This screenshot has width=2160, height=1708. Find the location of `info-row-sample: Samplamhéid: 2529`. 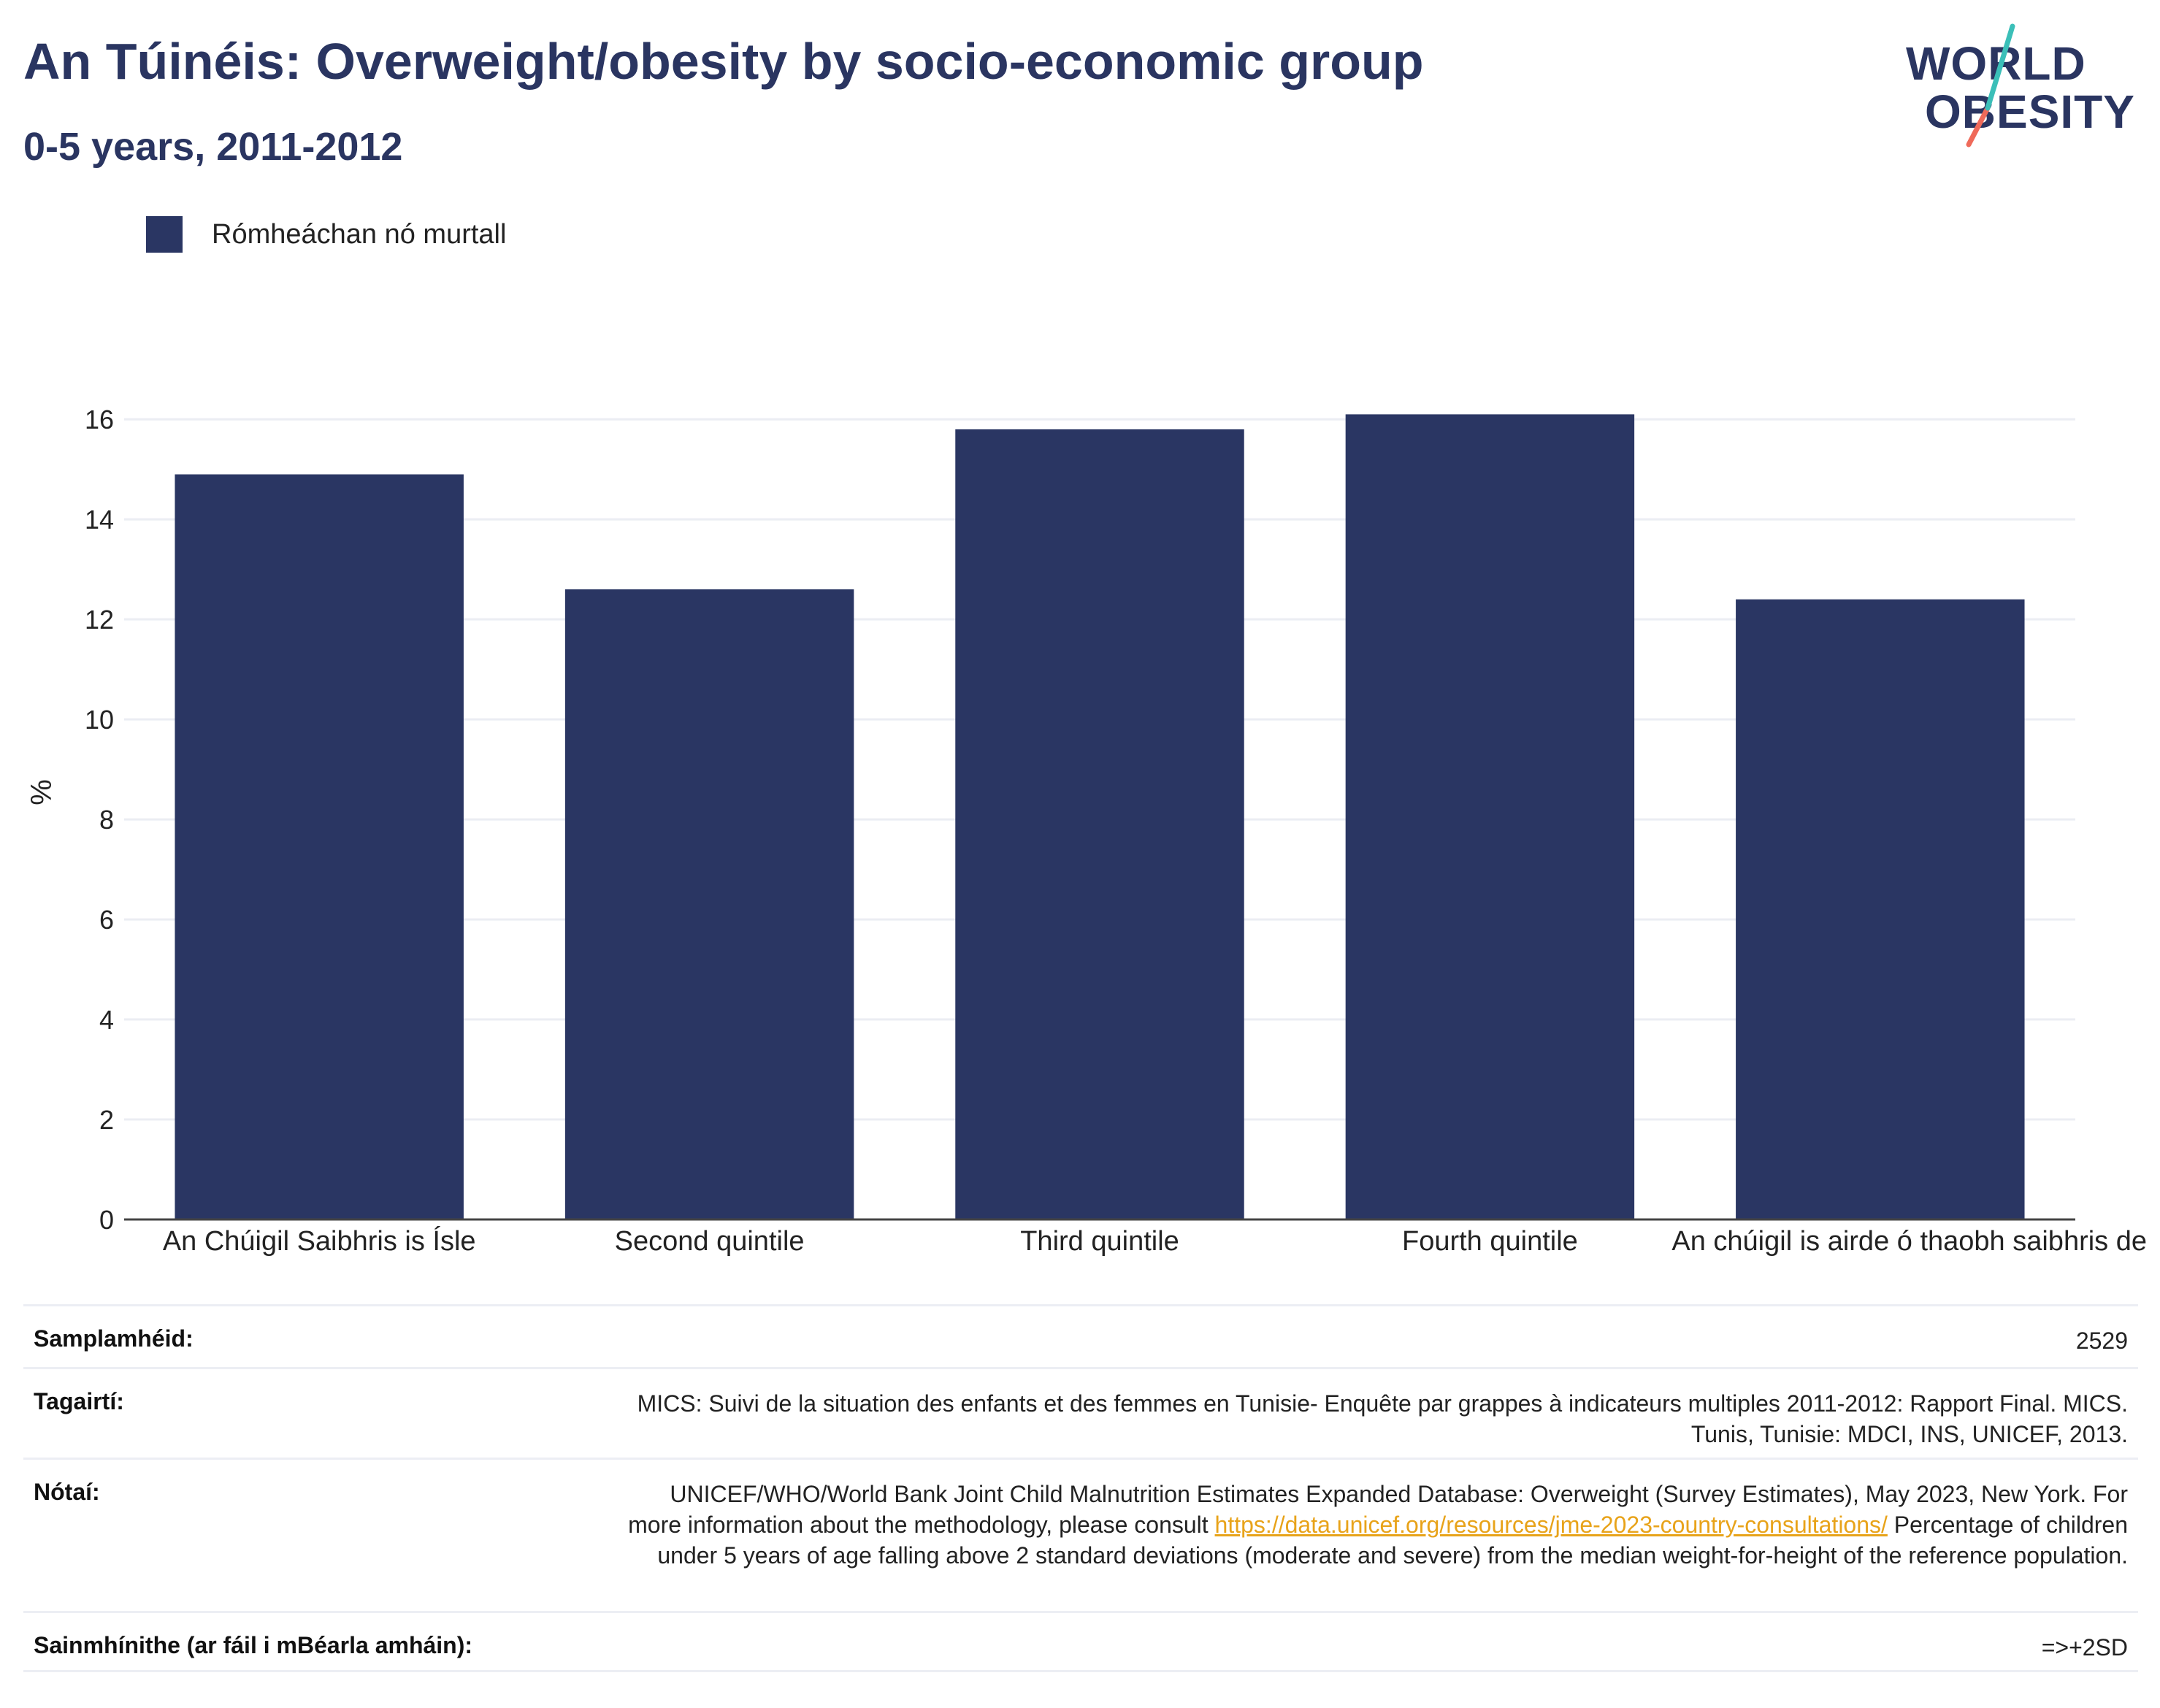

info-row-sample: Samplamhéid: 2529 is located at coordinates (1080, 1335).